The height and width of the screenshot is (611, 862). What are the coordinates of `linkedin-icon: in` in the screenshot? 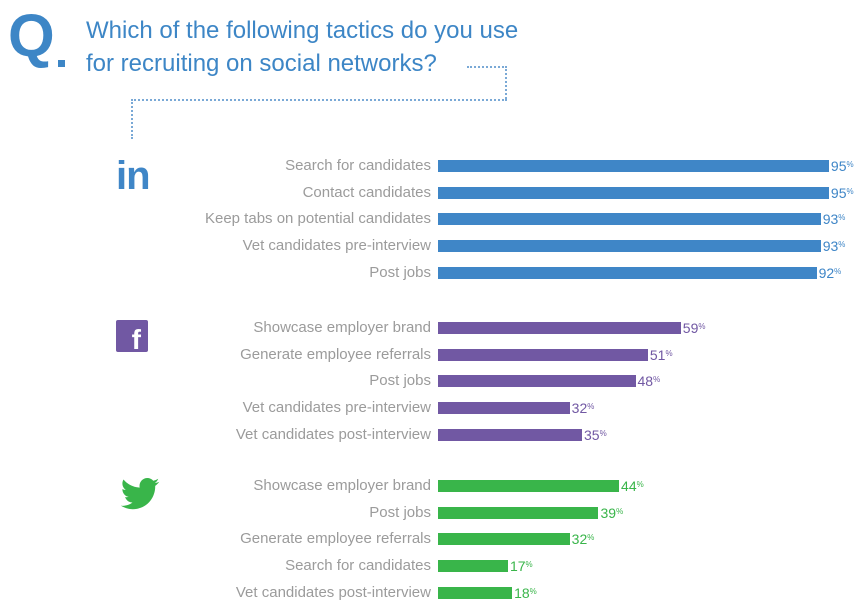 It's located at (133, 176).